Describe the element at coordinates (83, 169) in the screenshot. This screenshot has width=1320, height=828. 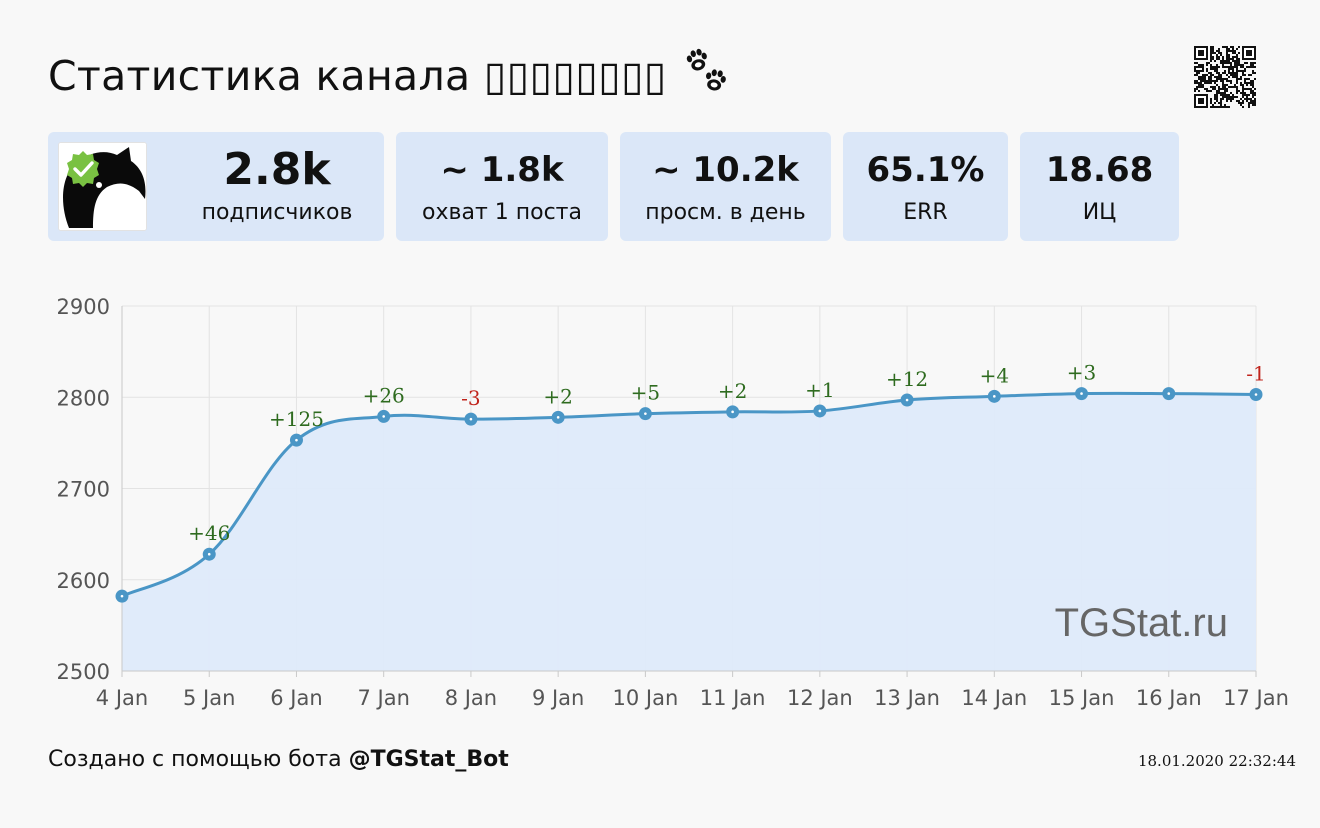
I see `verified-badge-icon` at that location.